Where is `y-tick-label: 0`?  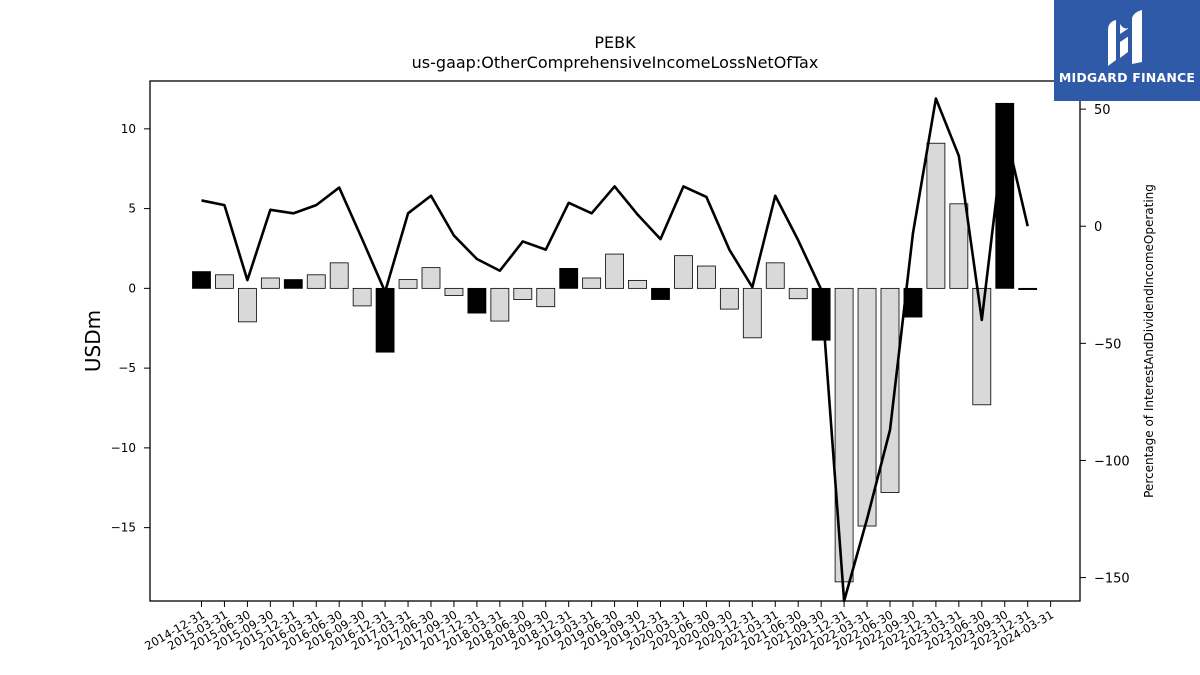
y-tick-label: 0 is located at coordinates (132, 288).